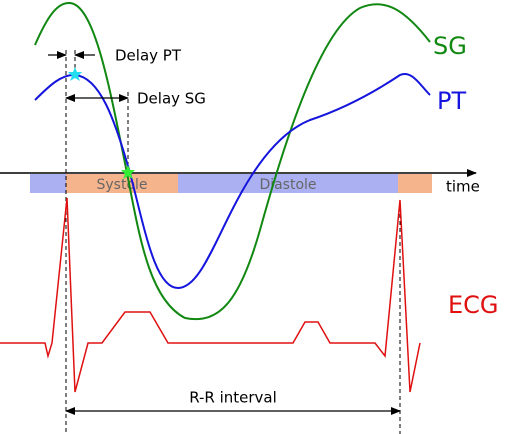  I want to click on pt-marker, so click(75, 74).